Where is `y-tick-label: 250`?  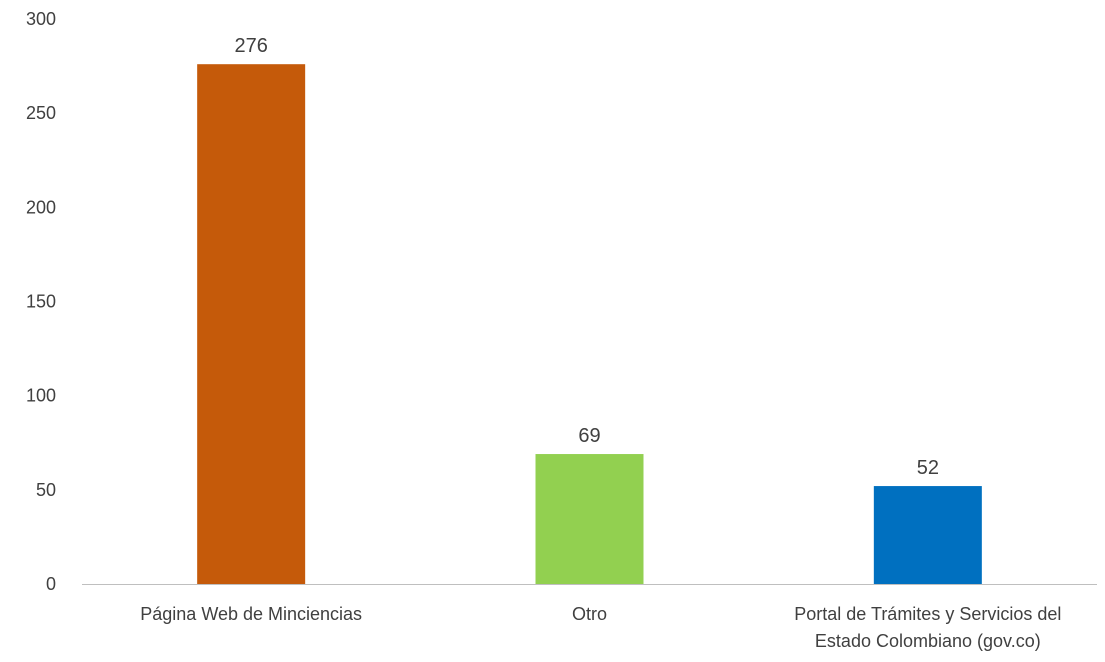 y-tick-label: 250 is located at coordinates (41, 113).